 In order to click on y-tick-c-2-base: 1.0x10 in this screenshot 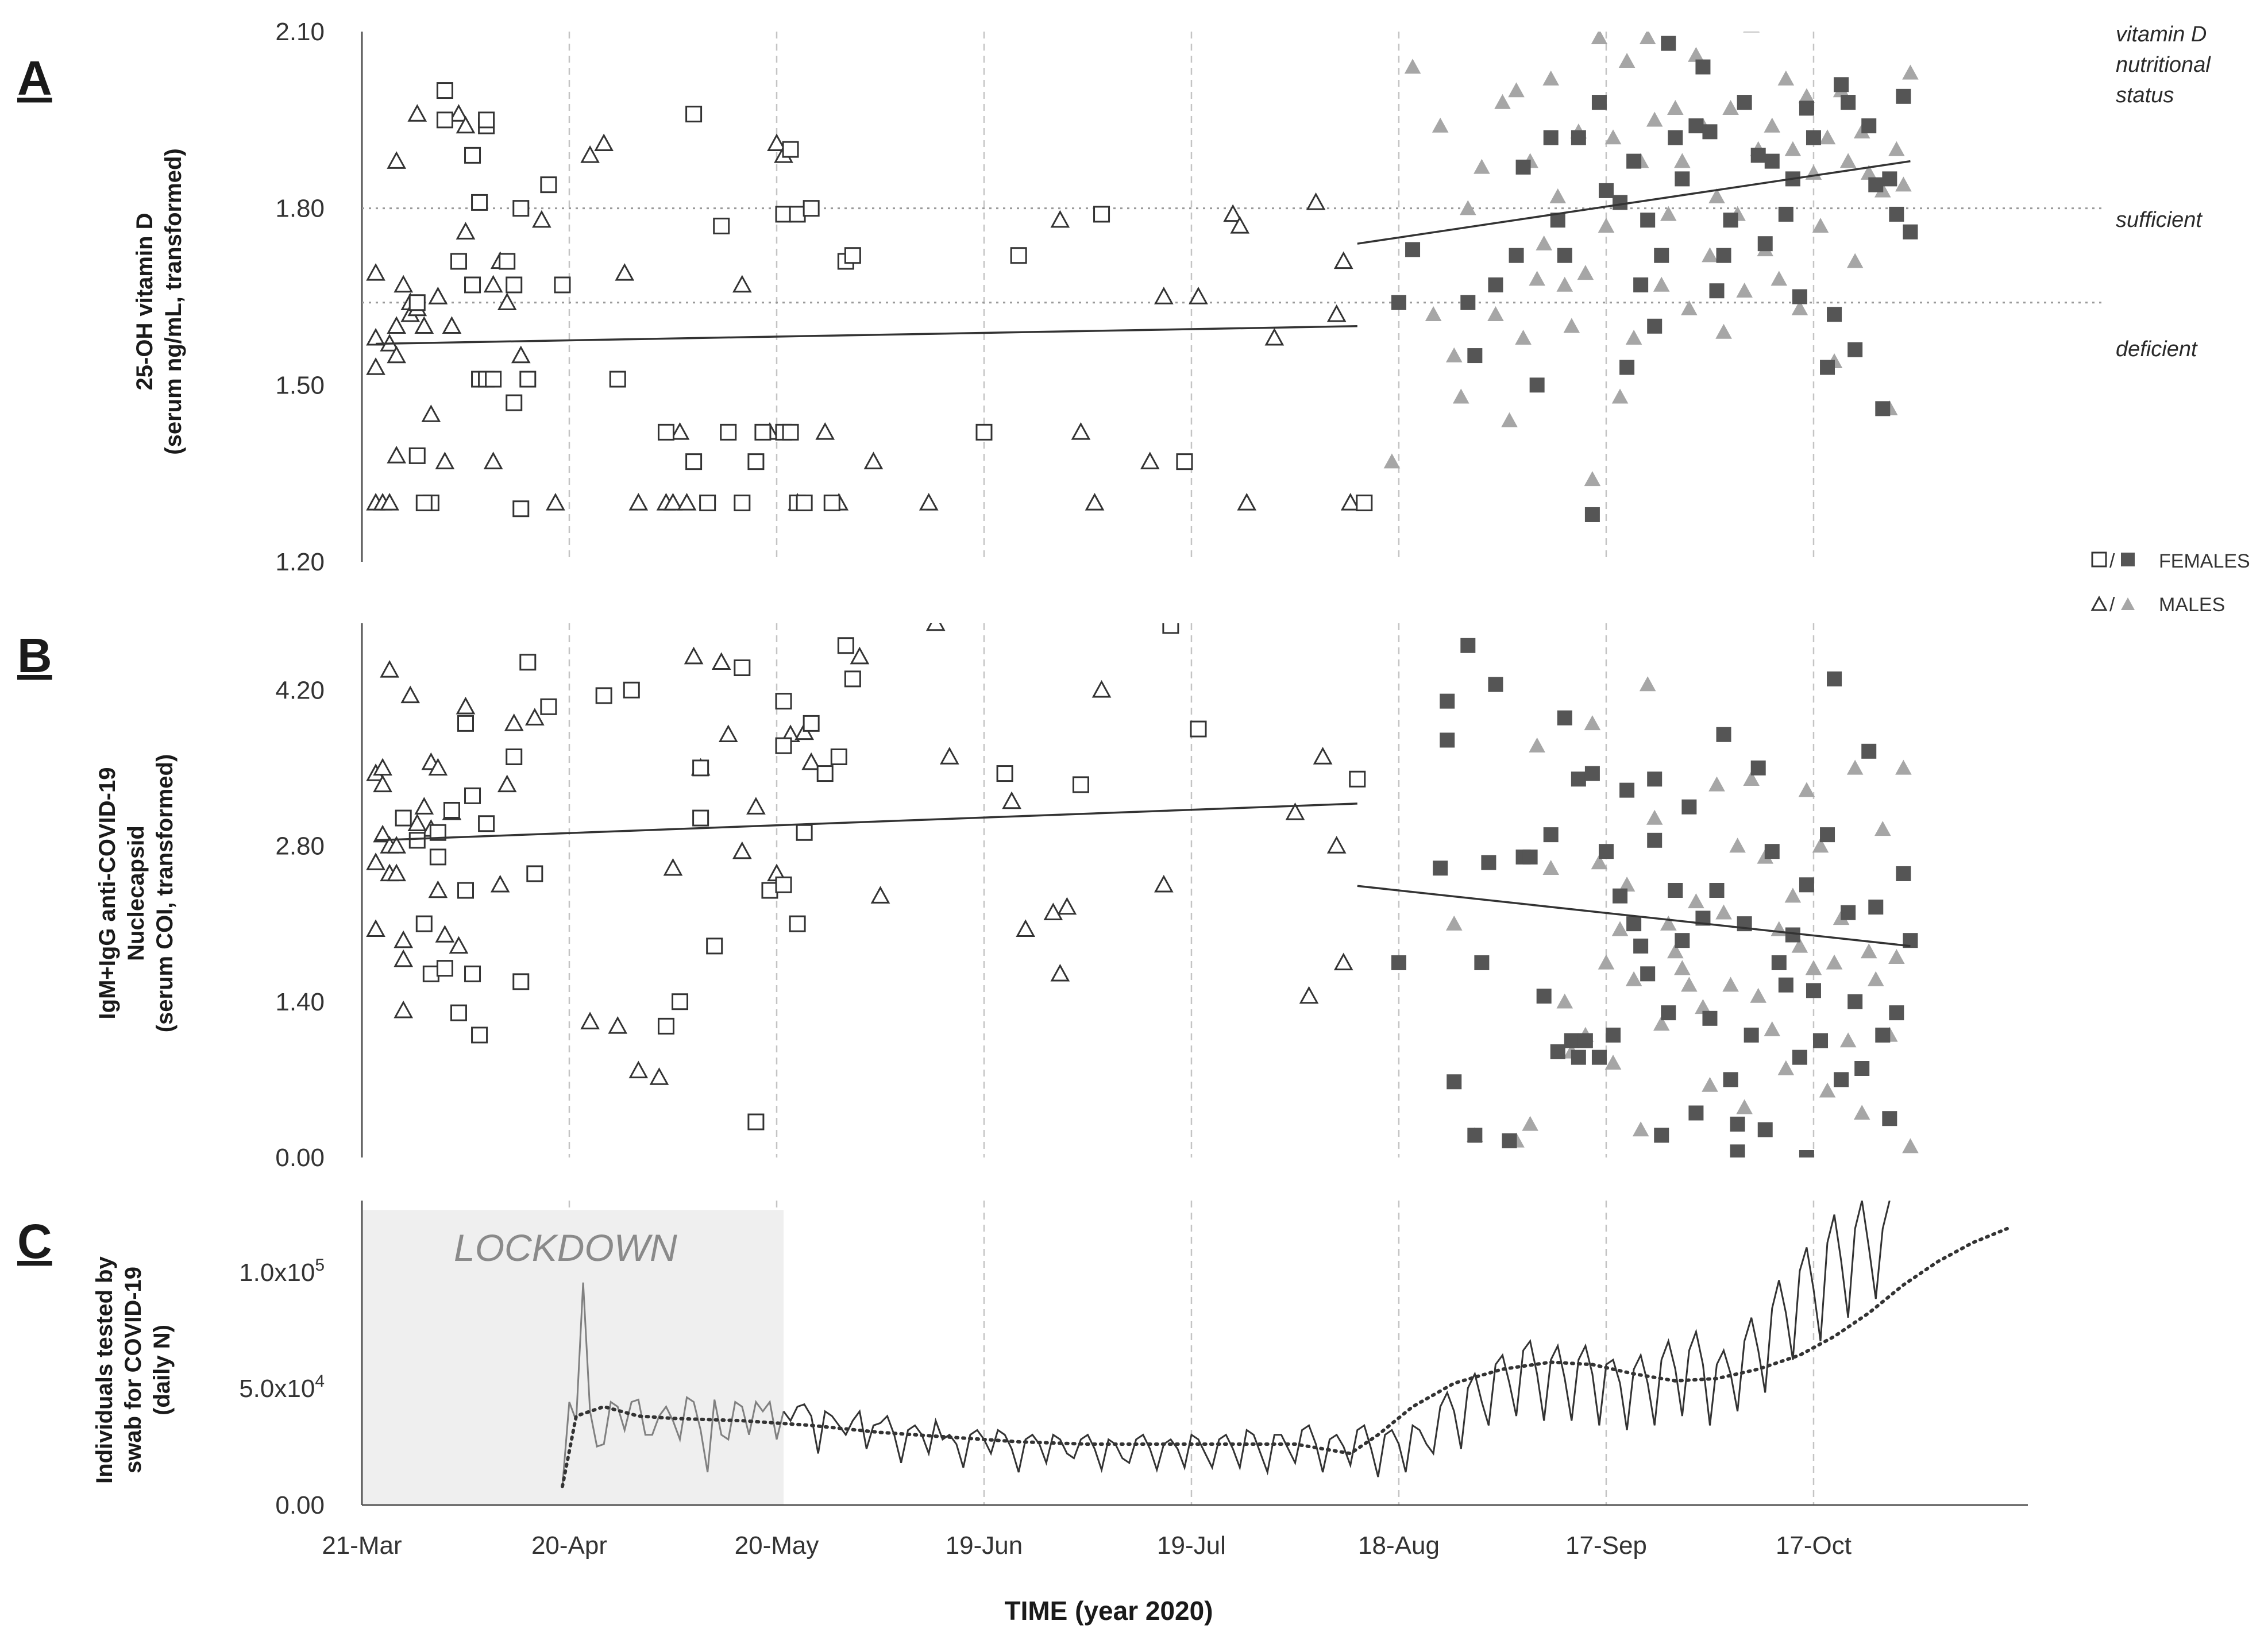, I will do `click(277, 1273)`.